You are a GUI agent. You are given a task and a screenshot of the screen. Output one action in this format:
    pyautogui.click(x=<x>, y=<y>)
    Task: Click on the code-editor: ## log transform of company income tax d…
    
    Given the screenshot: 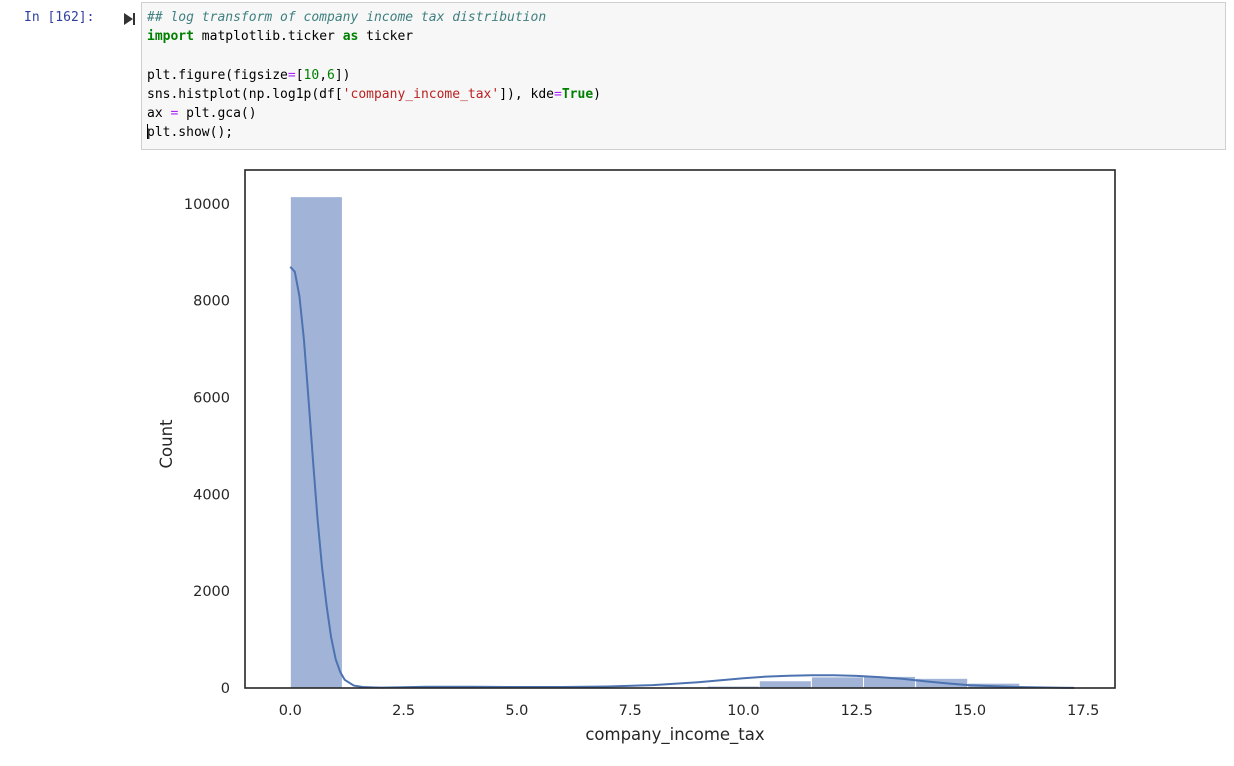 What is the action you would take?
    pyautogui.click(x=374, y=75)
    